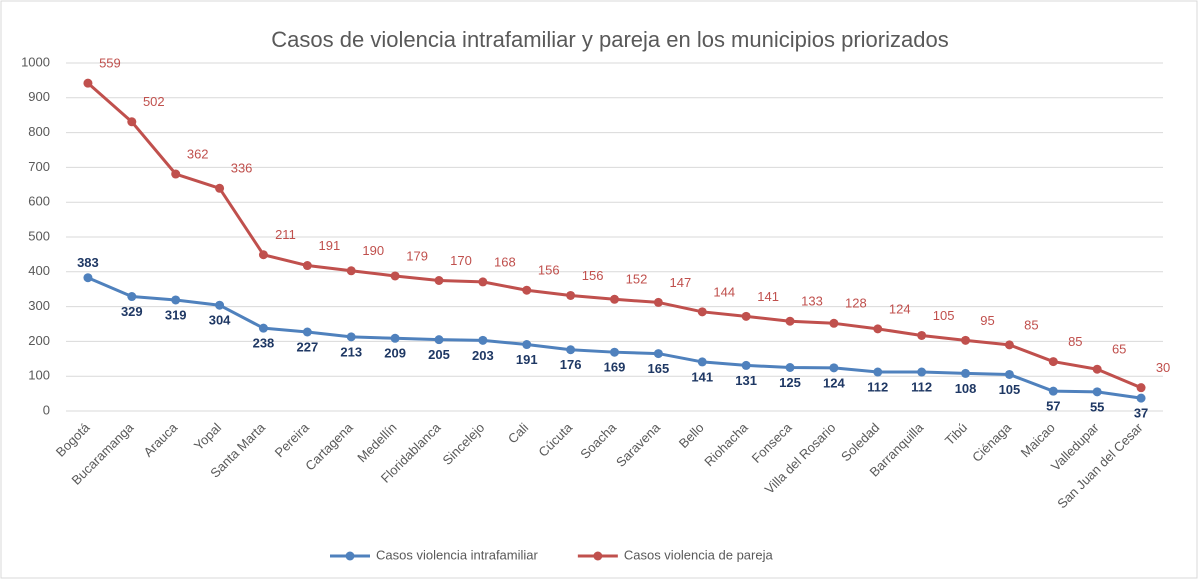  What do you see at coordinates (483, 355) in the screenshot?
I see `data-label: 203` at bounding box center [483, 355].